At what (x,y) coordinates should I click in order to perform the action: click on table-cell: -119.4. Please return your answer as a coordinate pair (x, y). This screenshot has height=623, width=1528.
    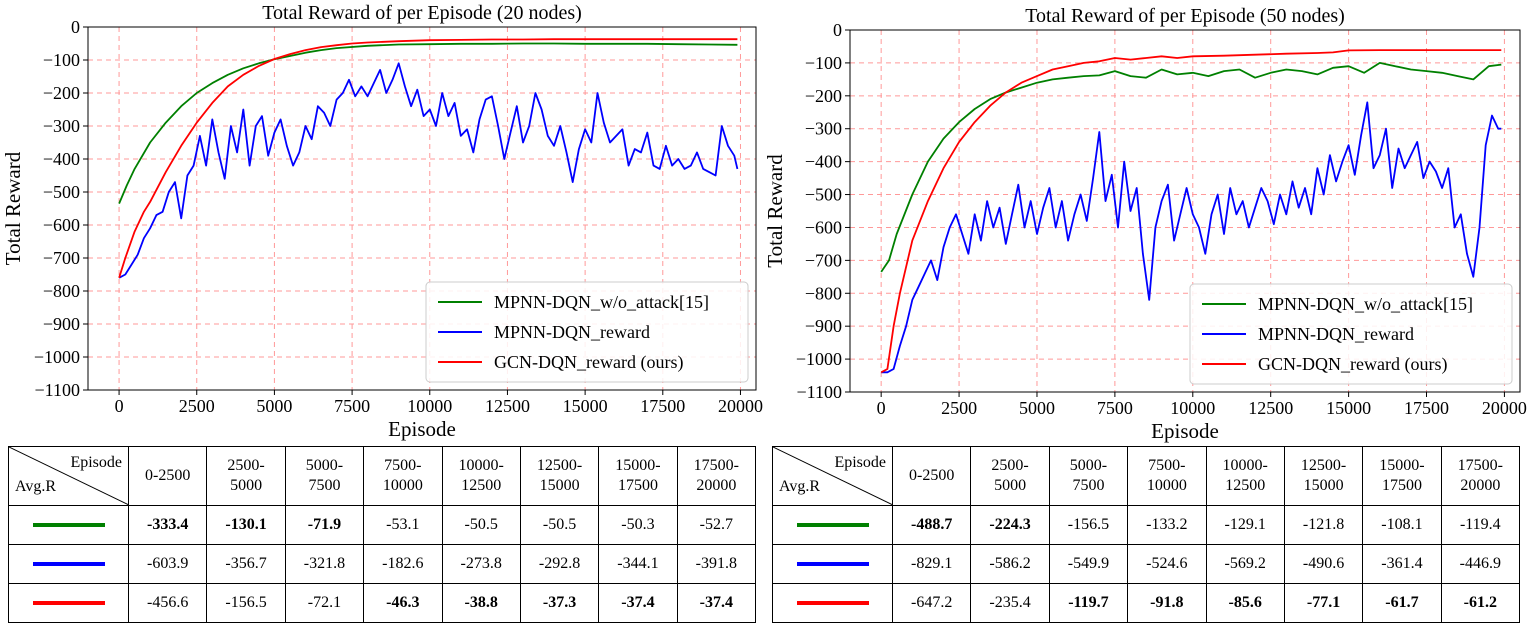
    Looking at the image, I should click on (1480, 525).